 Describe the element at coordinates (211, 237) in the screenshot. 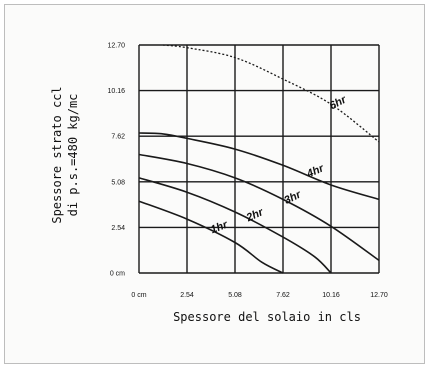

I see `series-line-1hr` at that location.